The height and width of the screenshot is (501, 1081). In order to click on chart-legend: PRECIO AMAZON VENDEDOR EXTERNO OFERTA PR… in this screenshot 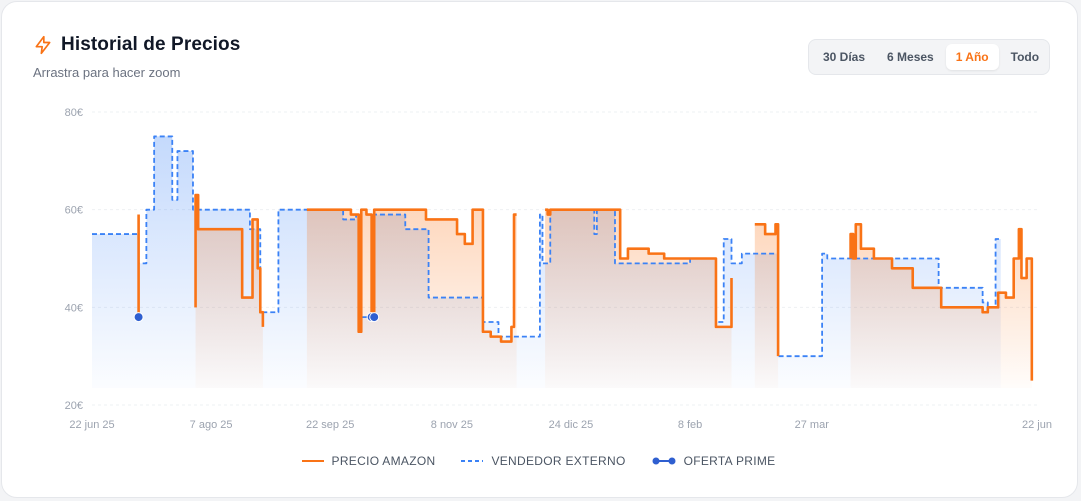, I will do `click(538, 461)`.